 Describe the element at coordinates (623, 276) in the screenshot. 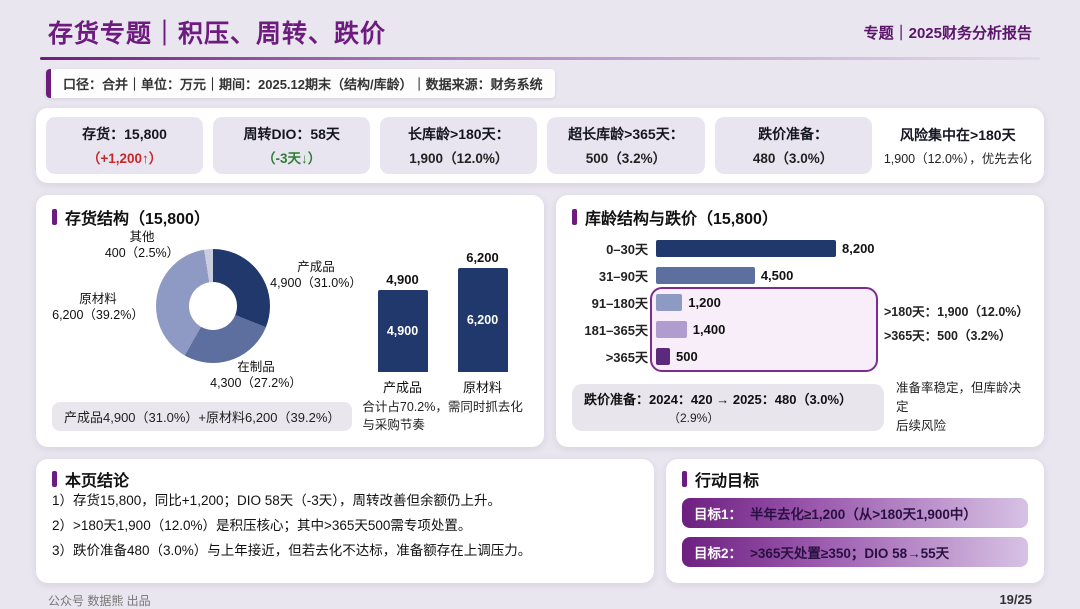

I see `aging-row-label: 31–90天` at that location.